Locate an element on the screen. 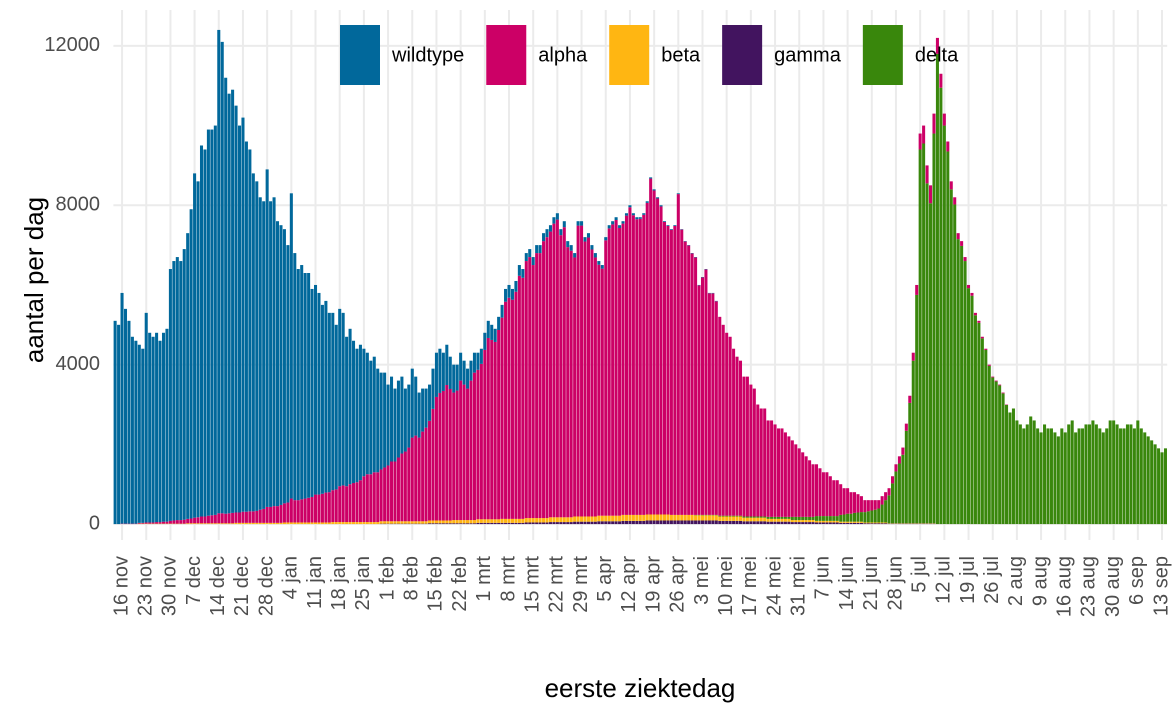  y-tick-label: 12000 is located at coordinates (72, 45).